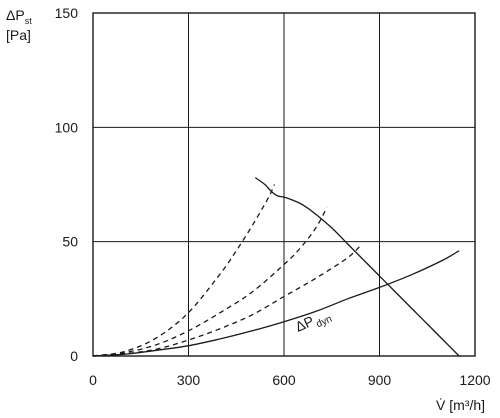  I want to click on y-axis-label: ΔPst, so click(19, 18).